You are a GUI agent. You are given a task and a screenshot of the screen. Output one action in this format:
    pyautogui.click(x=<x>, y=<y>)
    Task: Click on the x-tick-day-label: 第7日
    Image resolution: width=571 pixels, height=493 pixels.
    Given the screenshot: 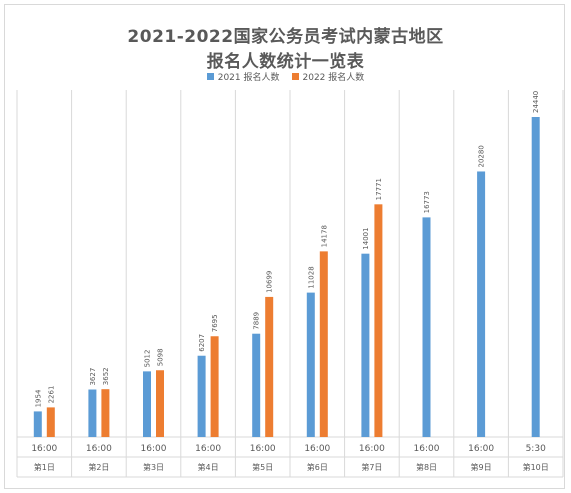 What is the action you would take?
    pyautogui.click(x=371, y=467)
    